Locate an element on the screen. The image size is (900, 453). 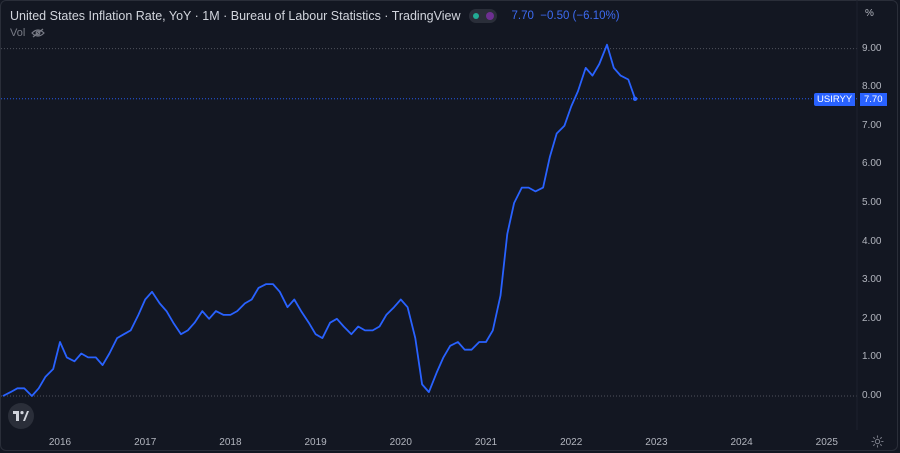
volume-label: Vol is located at coordinates (18, 33).